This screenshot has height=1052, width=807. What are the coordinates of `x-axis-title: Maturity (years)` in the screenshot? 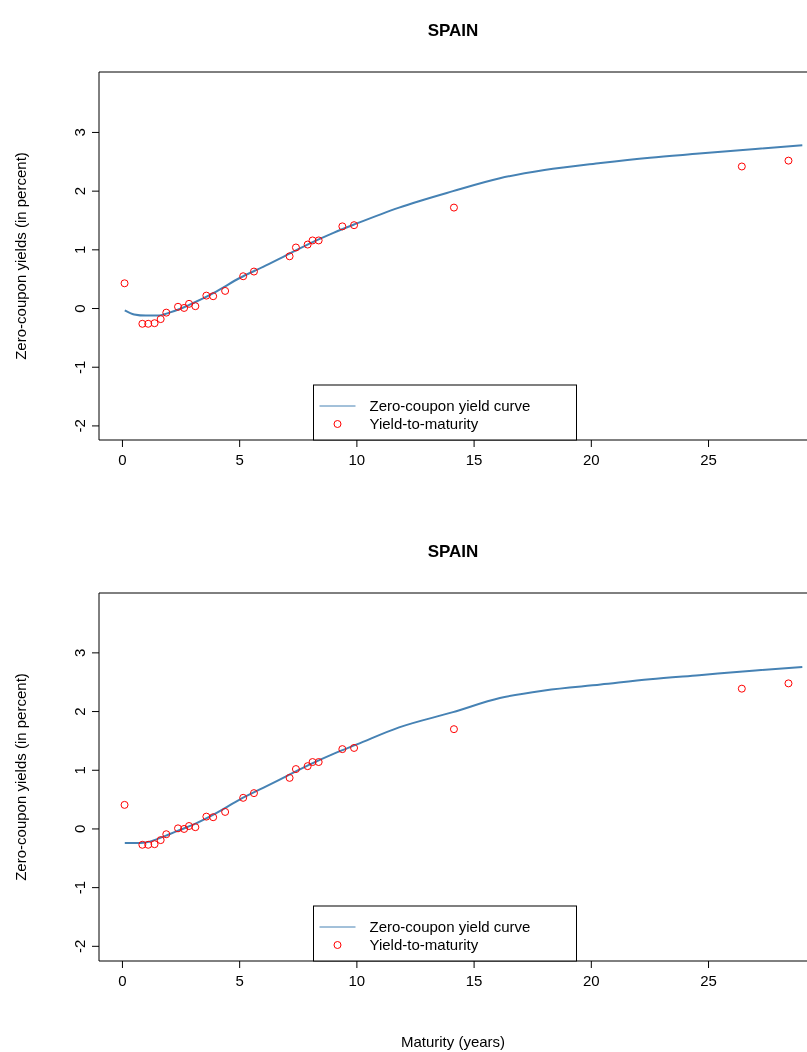 It's located at (453, 1041).